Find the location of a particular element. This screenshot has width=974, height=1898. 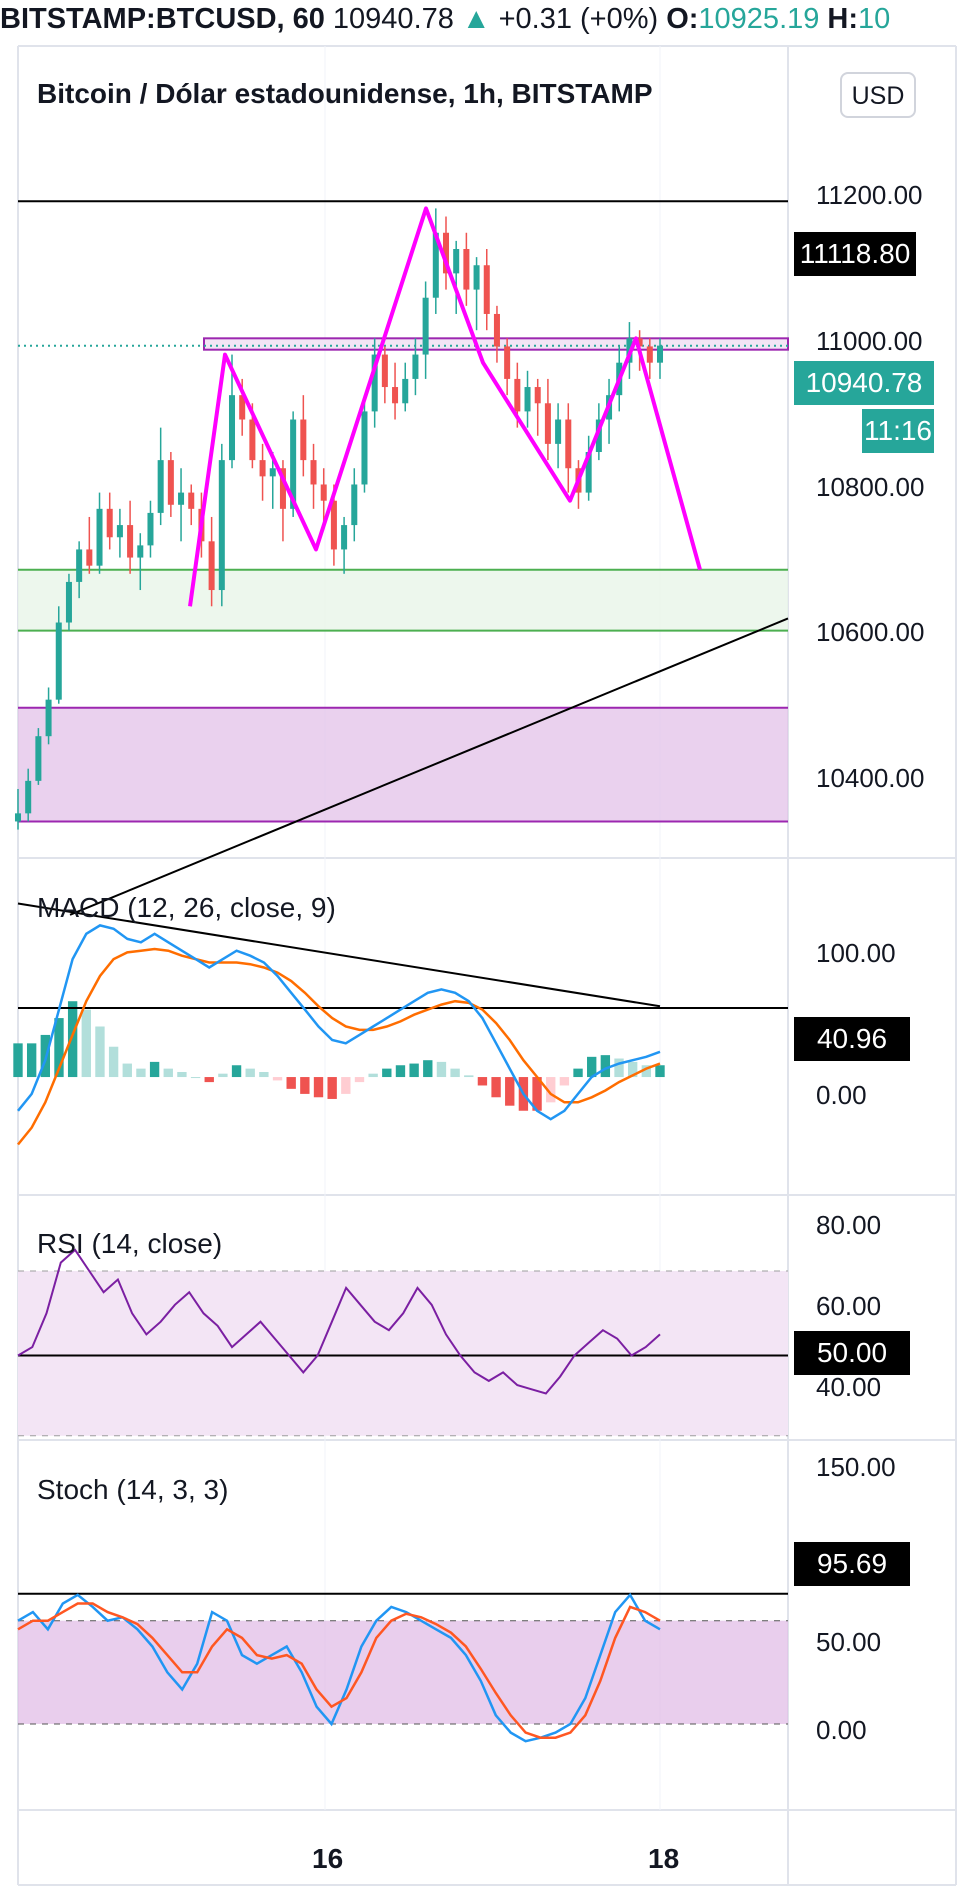

price-tick: 10800.00 is located at coordinates (870, 487).